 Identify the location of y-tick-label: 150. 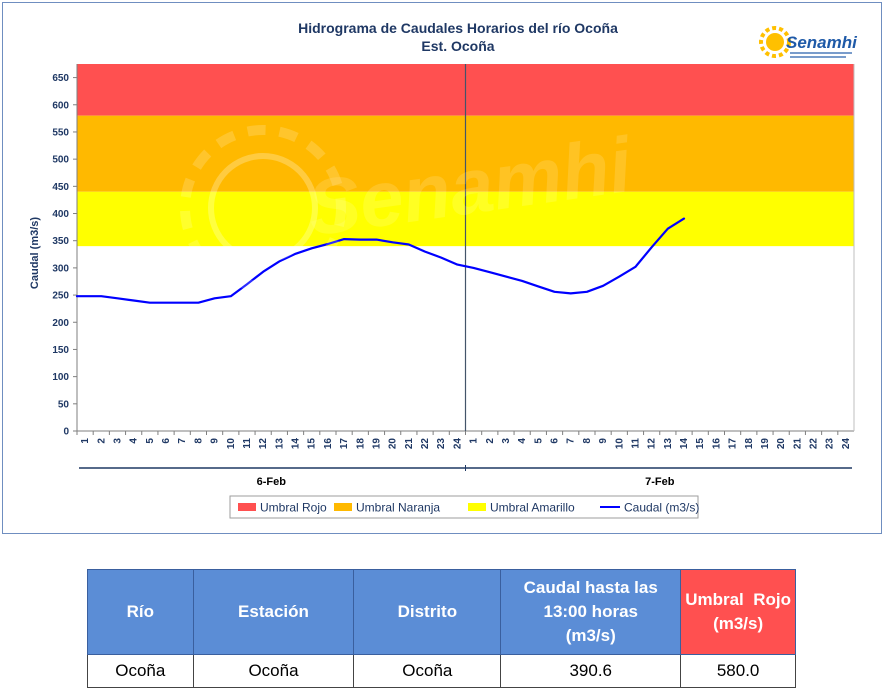
(60, 350).